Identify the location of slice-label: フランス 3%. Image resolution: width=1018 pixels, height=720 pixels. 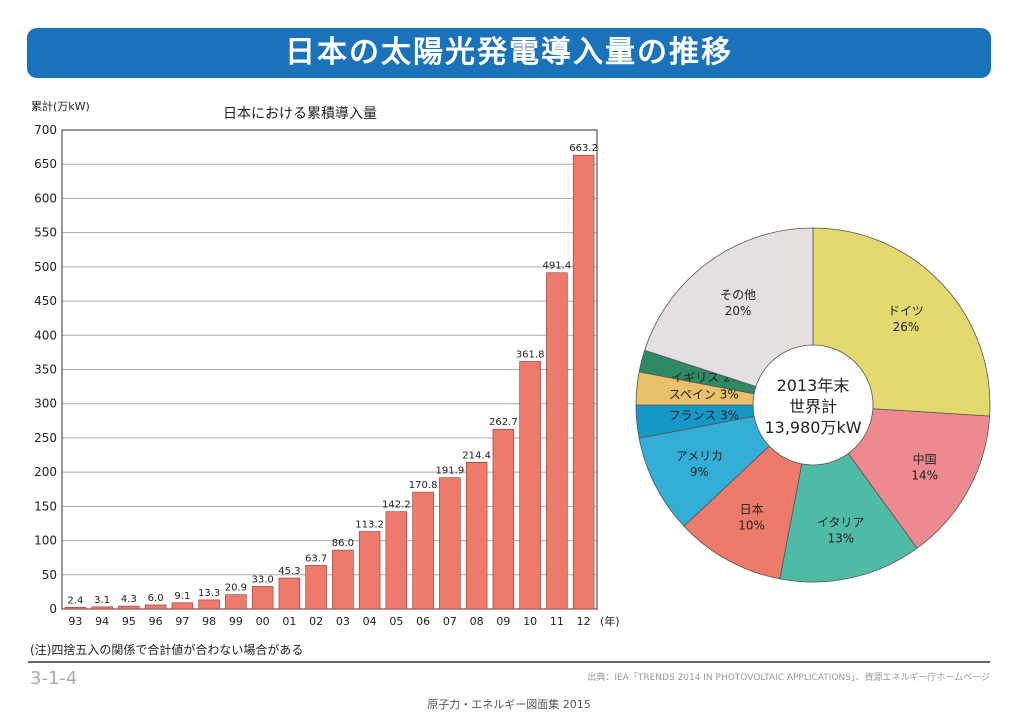
(703, 415).